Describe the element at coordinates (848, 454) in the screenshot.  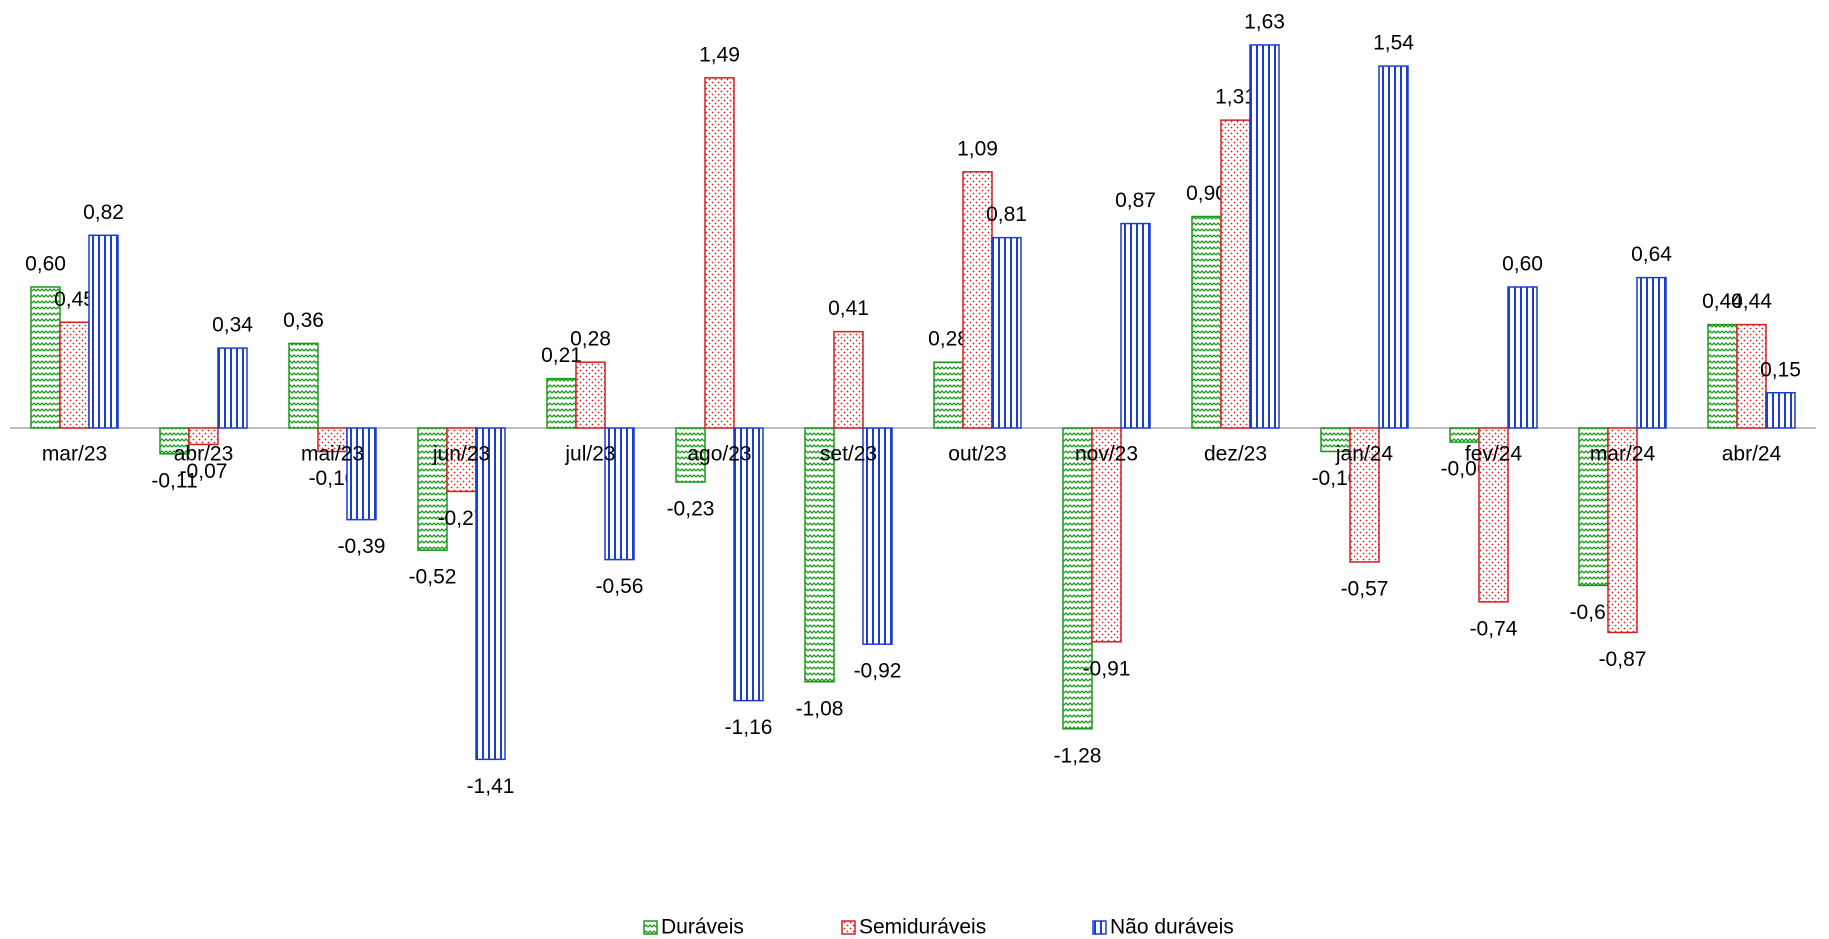
I see `x-tick-label: set/23` at that location.